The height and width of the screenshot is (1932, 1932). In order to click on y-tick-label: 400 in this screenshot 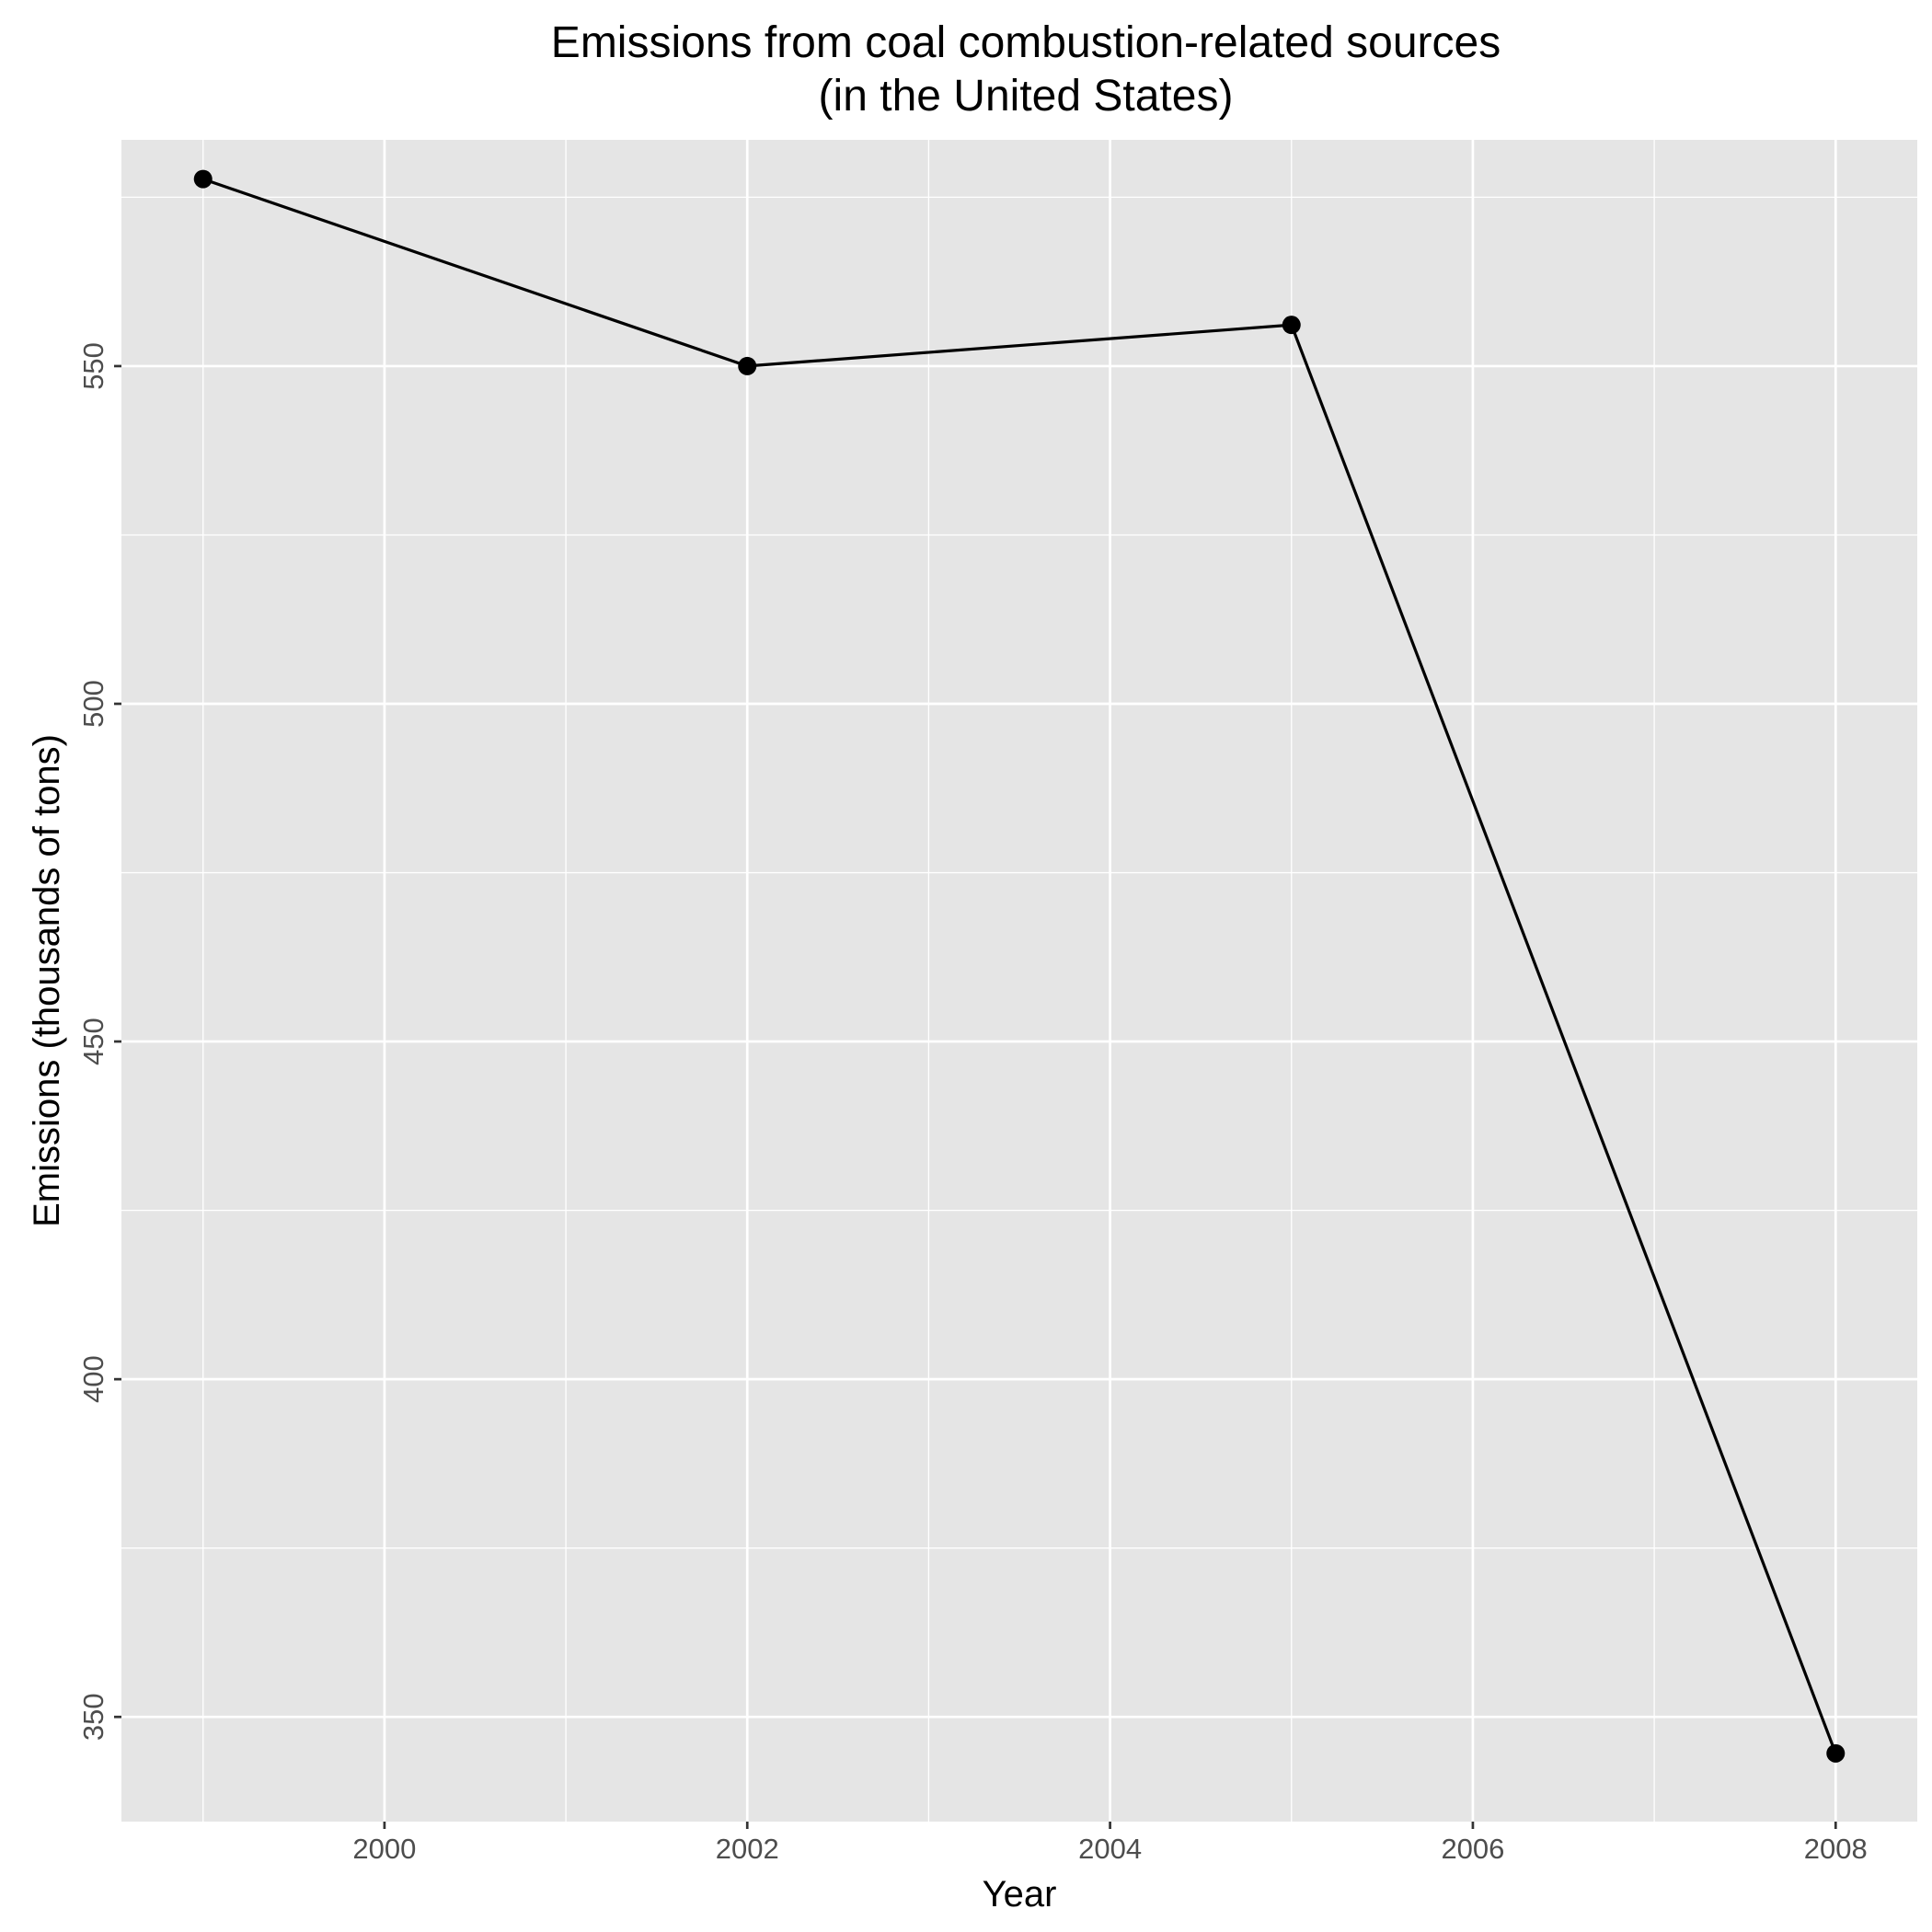, I will do `click(93, 1379)`.